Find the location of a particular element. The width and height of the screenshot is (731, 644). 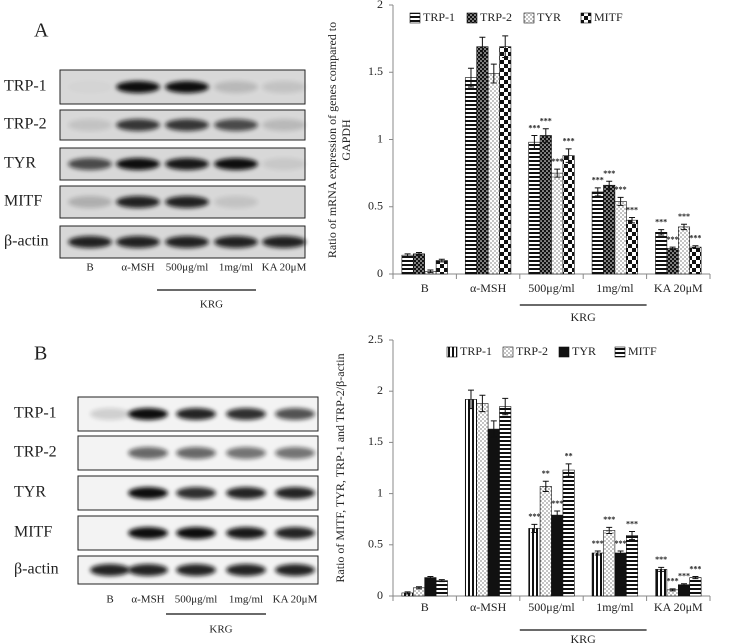

x-tick-label: B is located at coordinates (425, 607).